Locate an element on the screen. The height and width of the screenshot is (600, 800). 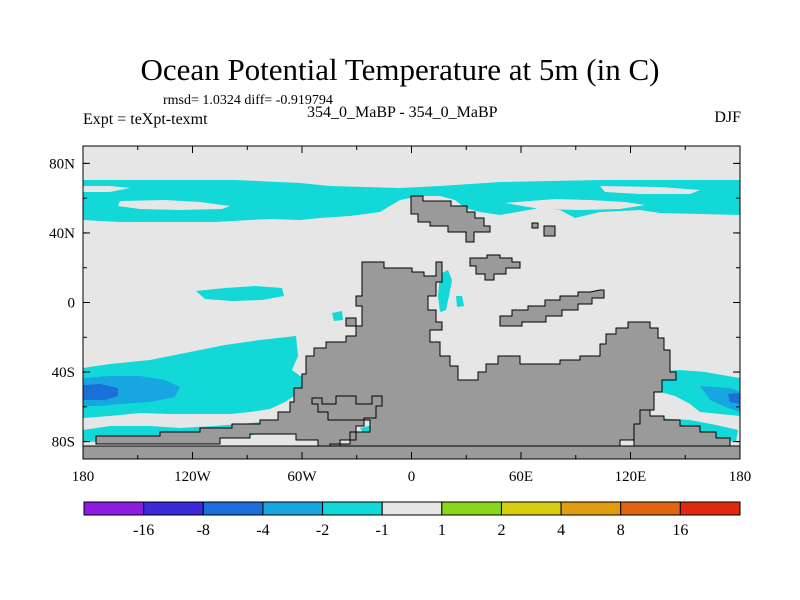
y-tick-label: 0 is located at coordinates (72, 304).